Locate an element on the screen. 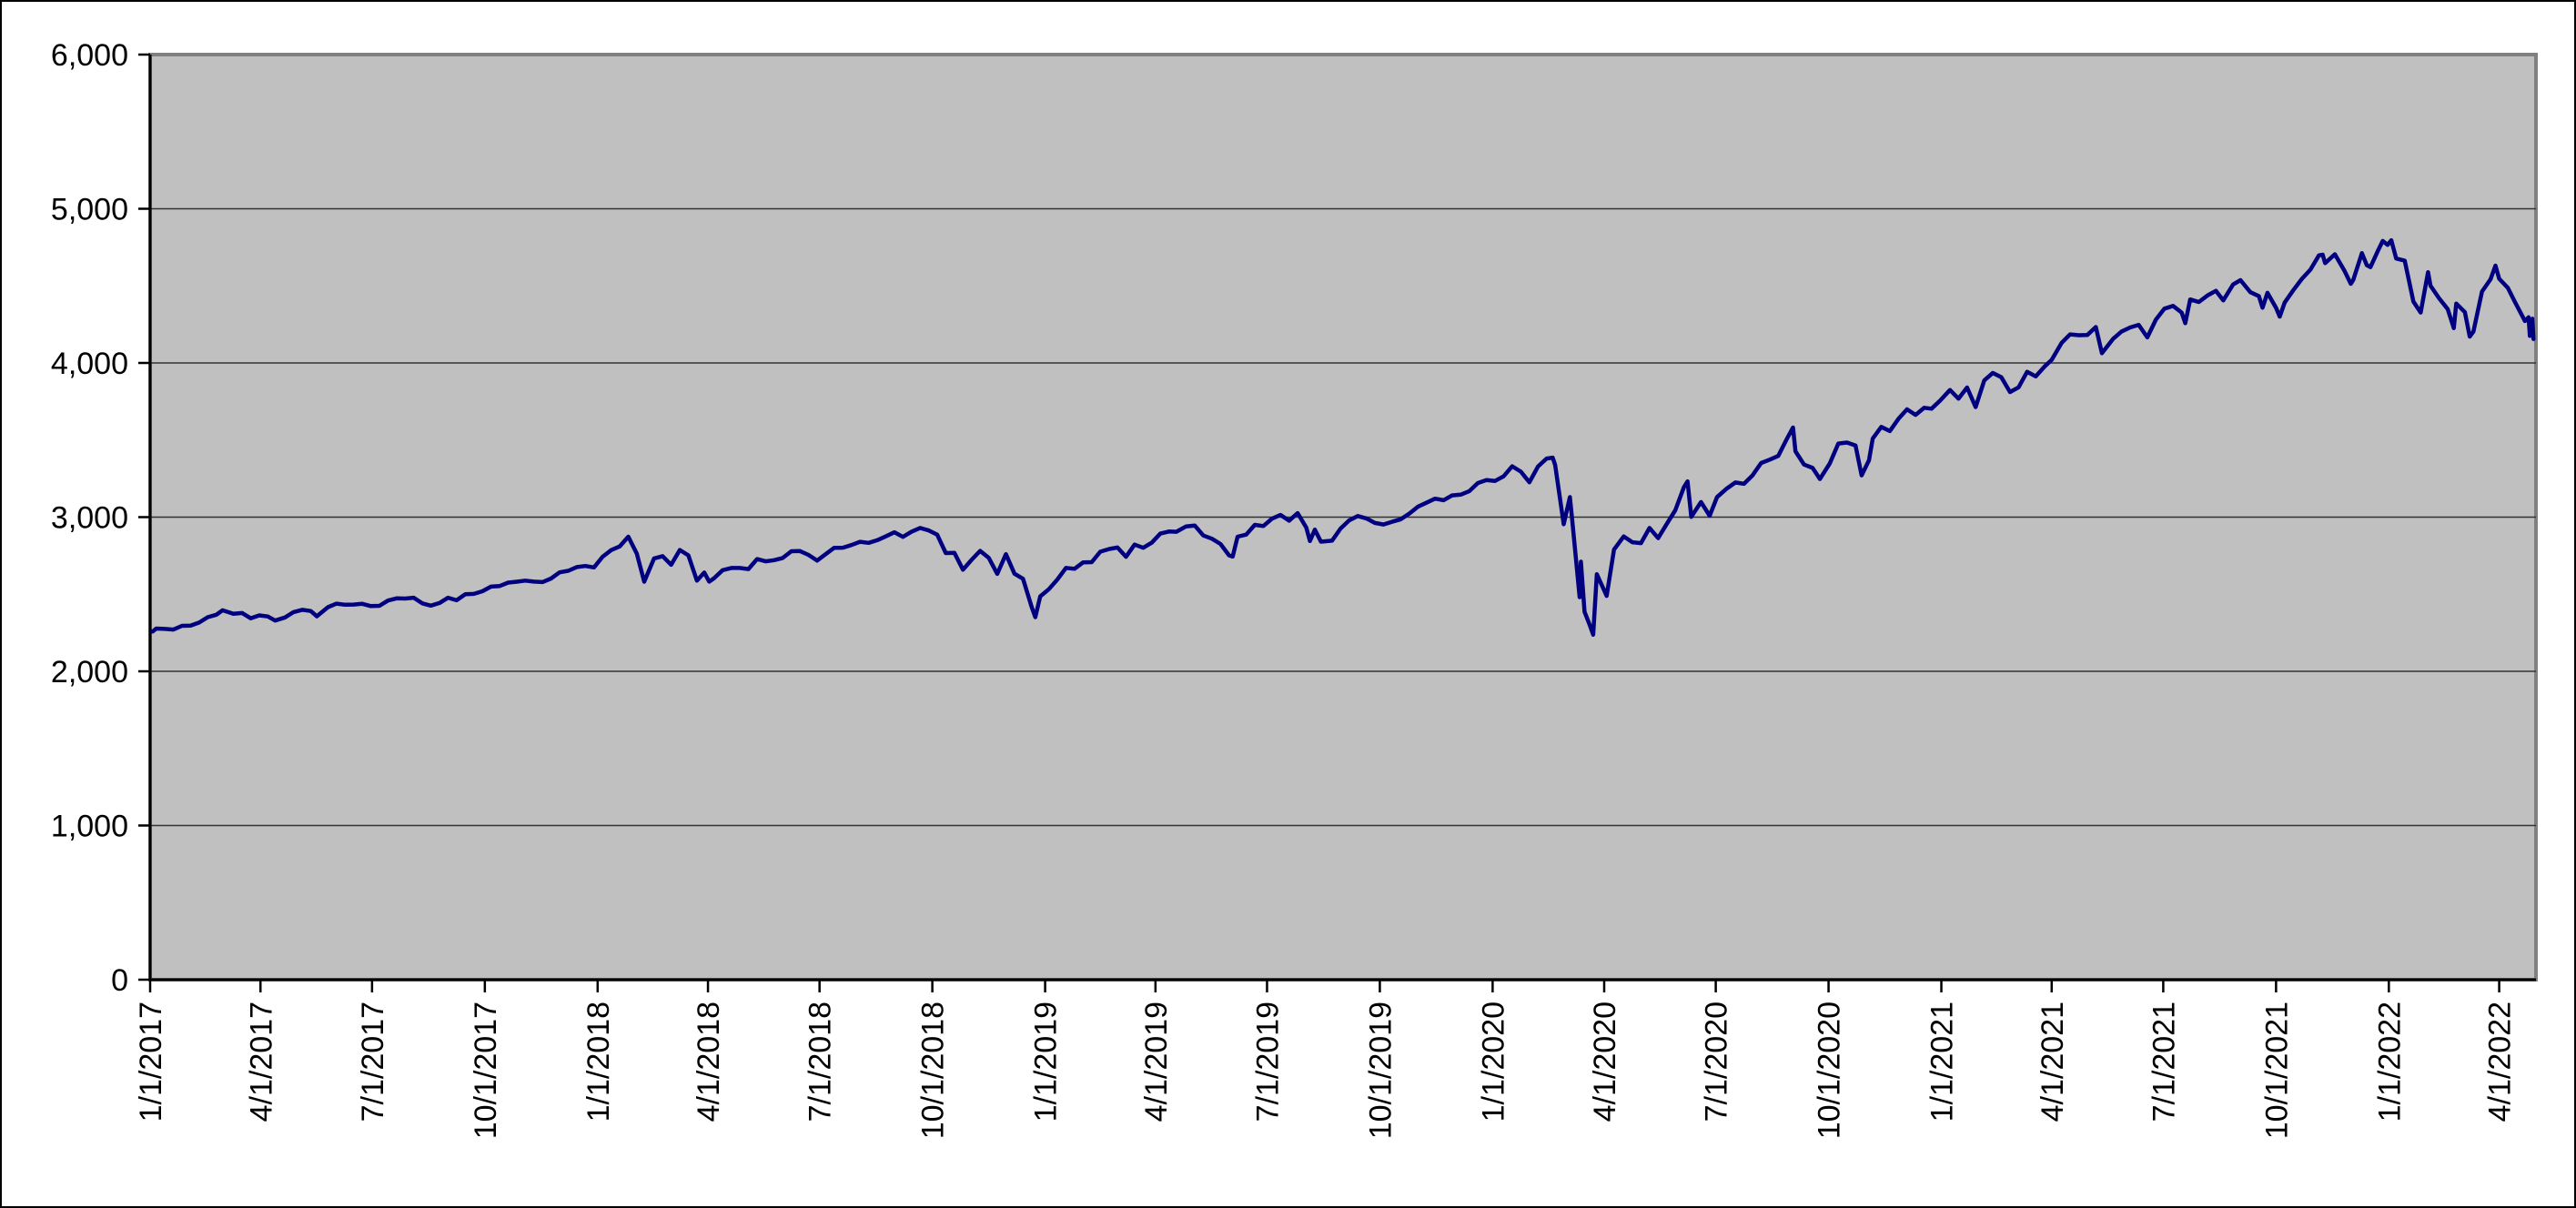 This screenshot has height=1208, width=2576. x-axis-label: 7/1/2017 is located at coordinates (373, 1062).